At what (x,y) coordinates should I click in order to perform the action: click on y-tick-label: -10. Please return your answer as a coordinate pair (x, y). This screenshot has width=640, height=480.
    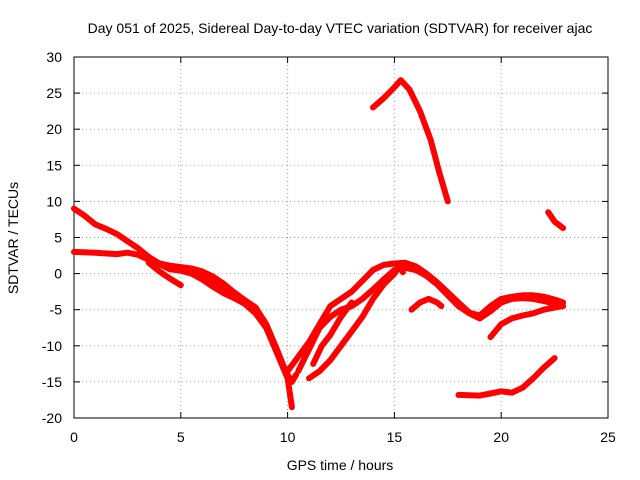
    Looking at the image, I should click on (52, 346).